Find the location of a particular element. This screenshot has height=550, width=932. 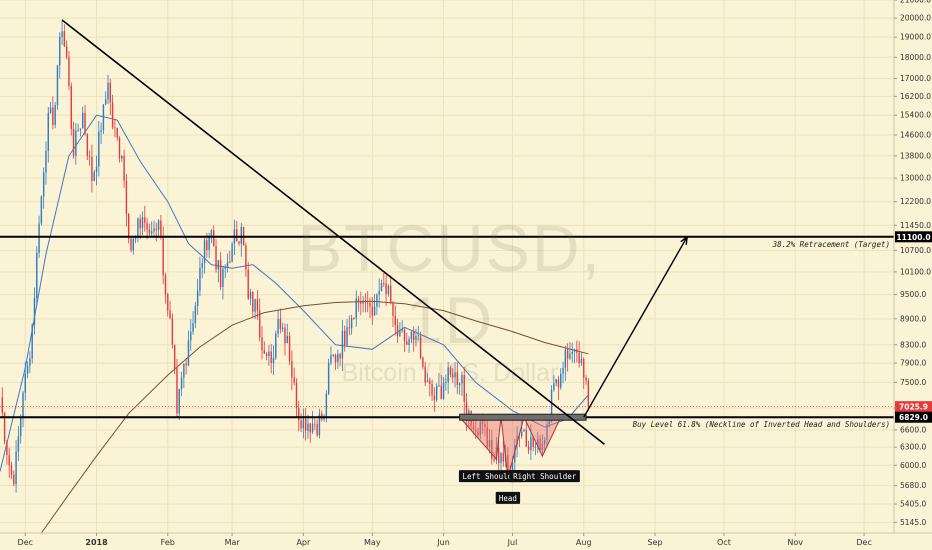

x-tick-label: Jul is located at coordinates (512, 542).